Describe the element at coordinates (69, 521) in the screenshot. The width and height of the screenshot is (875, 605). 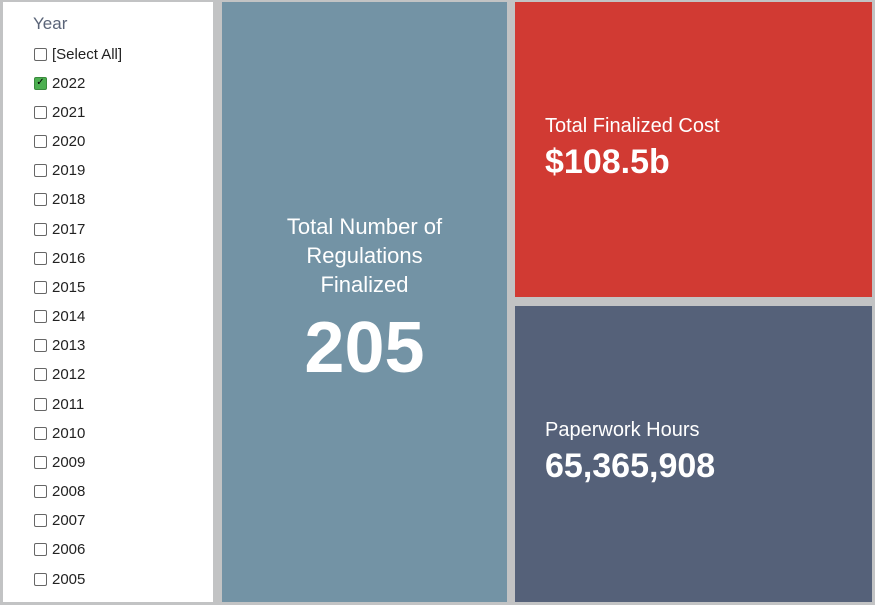
I see `option-label: 2007` at that location.